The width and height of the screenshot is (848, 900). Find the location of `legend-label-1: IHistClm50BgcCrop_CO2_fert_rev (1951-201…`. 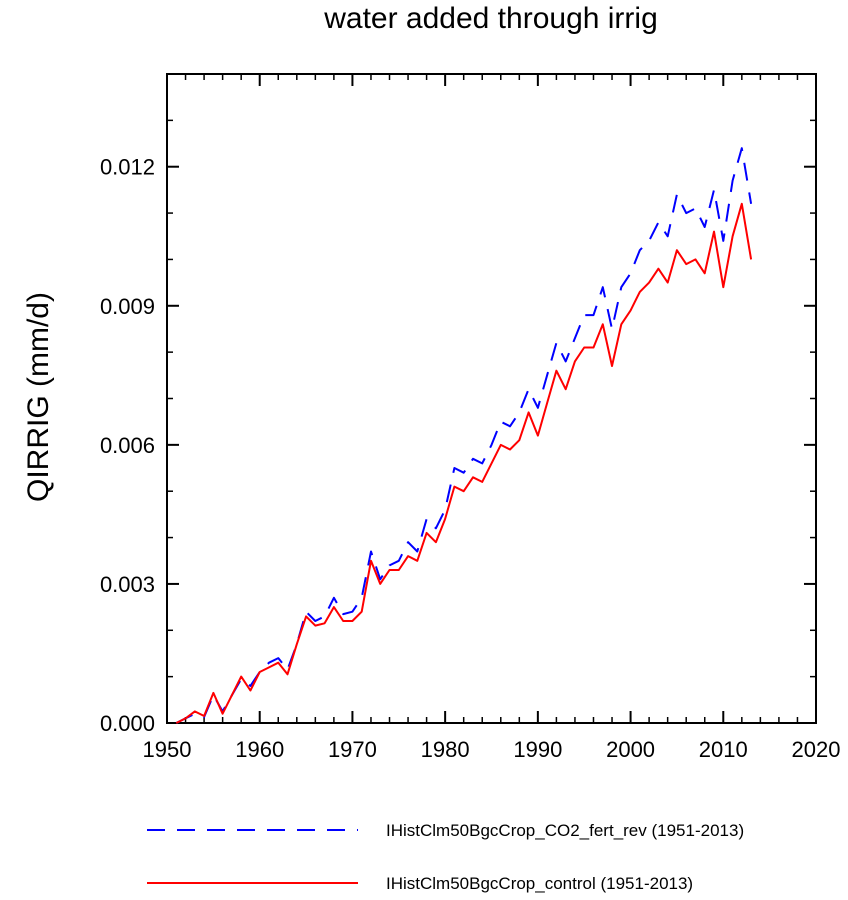

legend-label-1: IHistClm50BgcCrop_CO2_fert_rev (1951-201… is located at coordinates (565, 830).